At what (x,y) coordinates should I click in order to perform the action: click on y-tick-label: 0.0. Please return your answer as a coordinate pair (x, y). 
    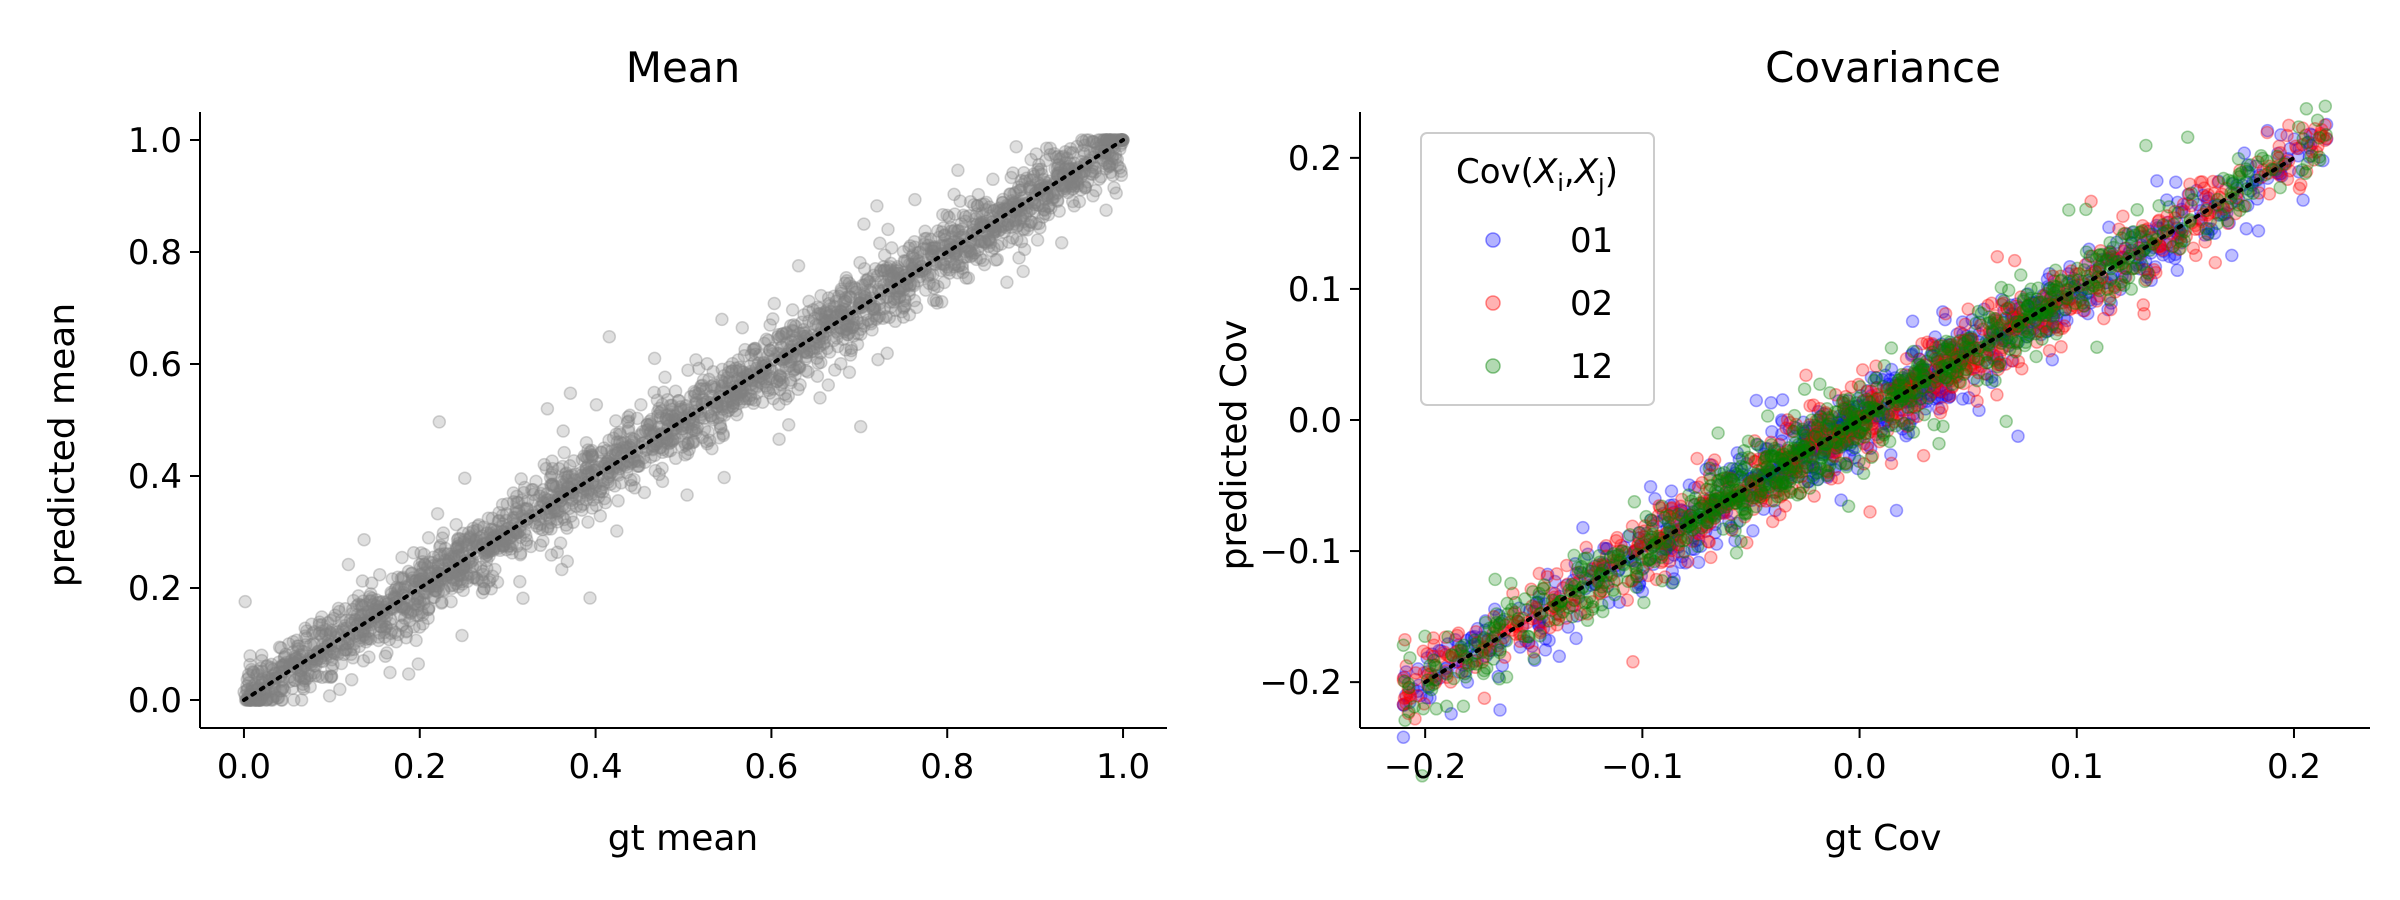
    Looking at the image, I should click on (155, 701).